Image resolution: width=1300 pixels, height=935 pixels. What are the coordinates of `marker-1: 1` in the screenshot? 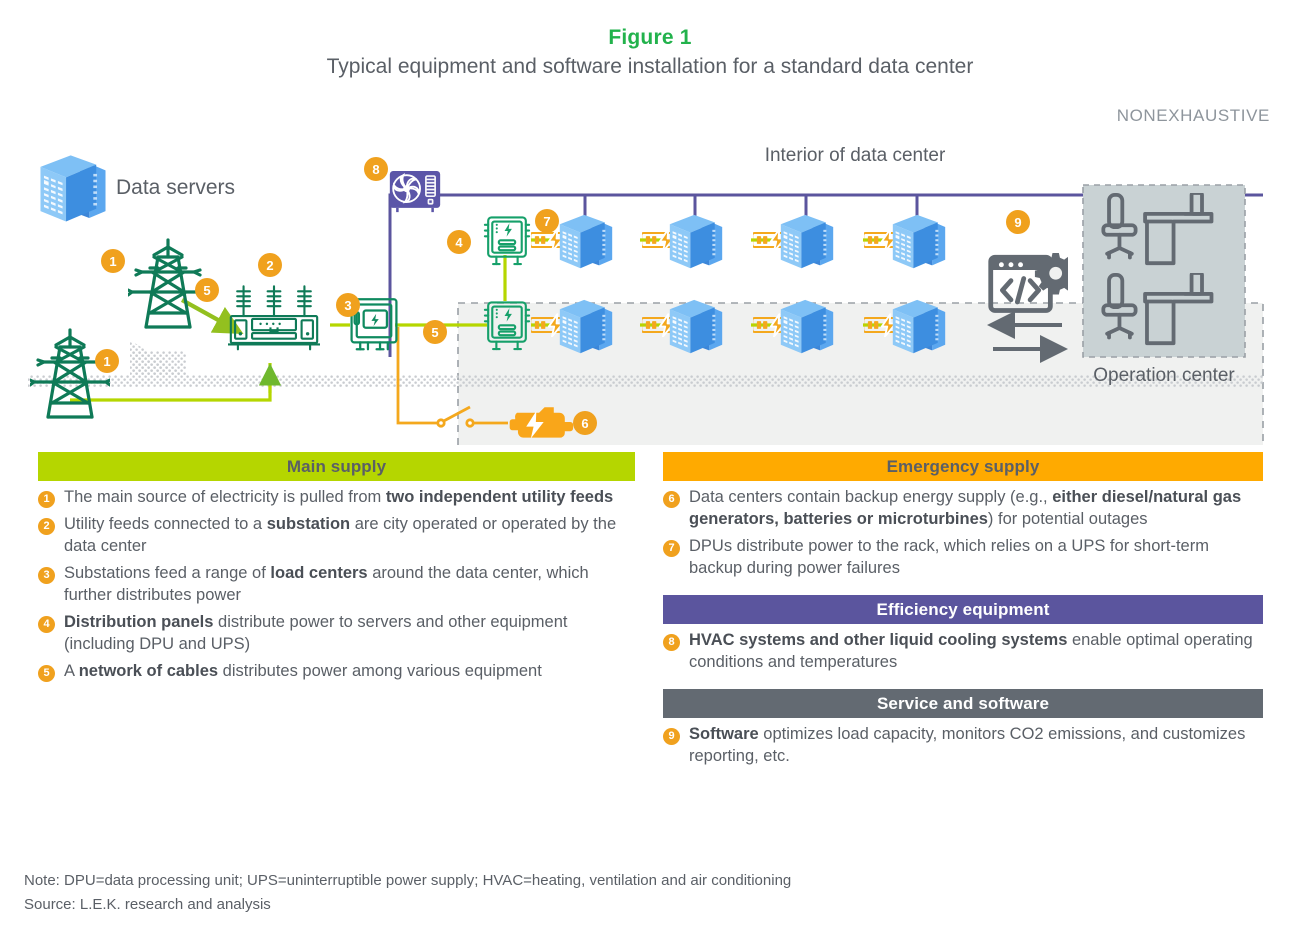 It's located at (113, 261).